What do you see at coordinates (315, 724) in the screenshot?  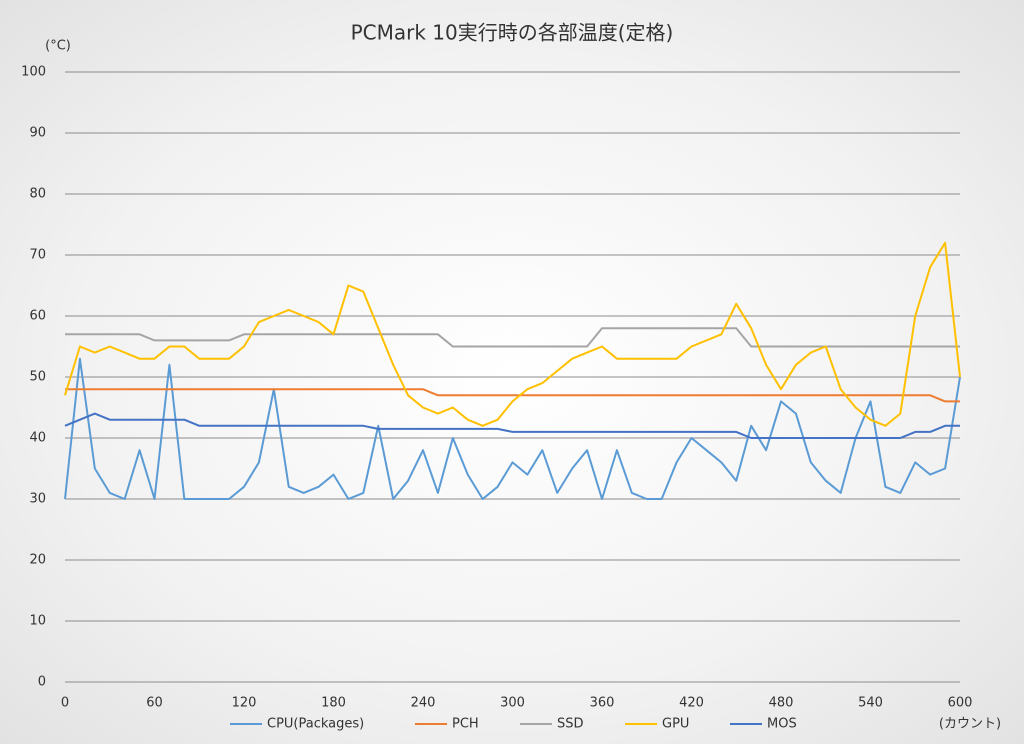 I see `legend-label: CPU(Packages)` at bounding box center [315, 724].